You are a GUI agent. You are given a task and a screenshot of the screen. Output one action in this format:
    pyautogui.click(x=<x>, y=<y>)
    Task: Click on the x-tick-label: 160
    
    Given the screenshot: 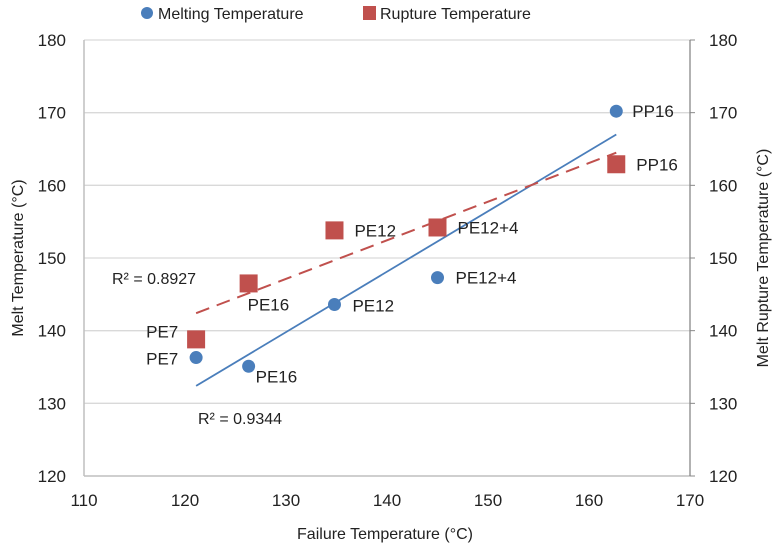 What is the action you would take?
    pyautogui.click(x=589, y=500)
    